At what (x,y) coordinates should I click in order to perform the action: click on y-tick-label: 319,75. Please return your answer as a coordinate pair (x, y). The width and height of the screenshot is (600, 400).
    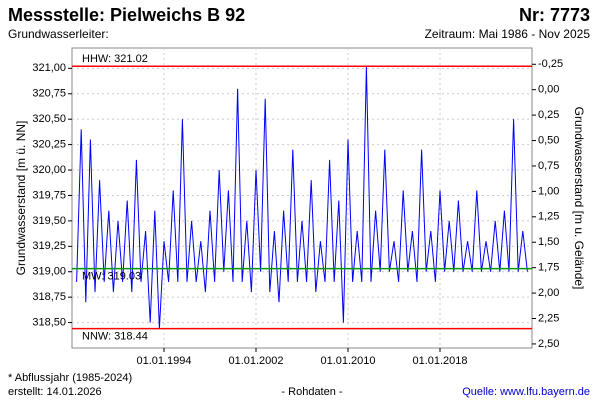
    Looking at the image, I should click on (49, 195).